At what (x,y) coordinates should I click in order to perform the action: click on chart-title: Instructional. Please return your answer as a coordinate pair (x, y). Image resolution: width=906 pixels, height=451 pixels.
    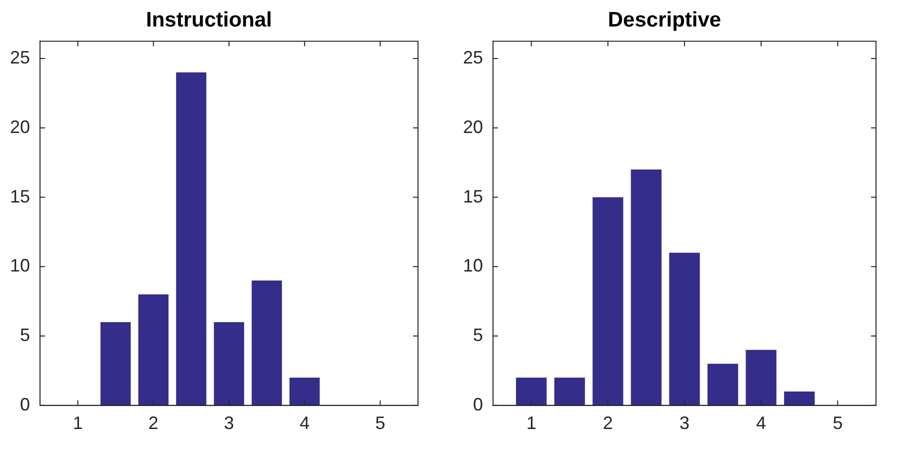
    Looking at the image, I should click on (209, 20).